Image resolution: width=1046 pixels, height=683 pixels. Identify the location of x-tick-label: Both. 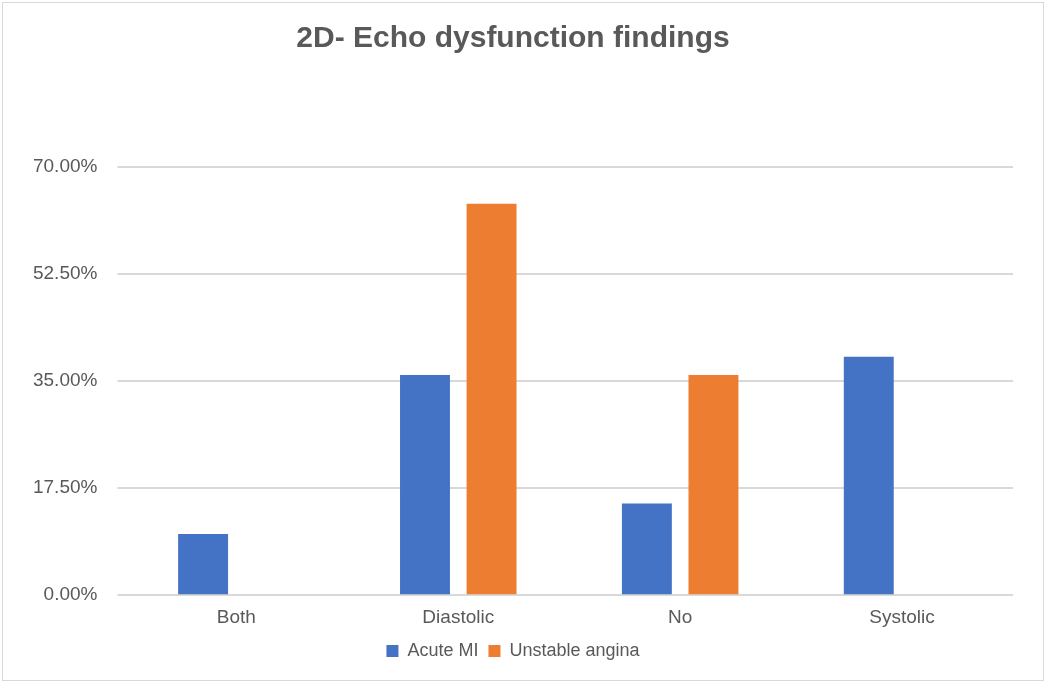
(236, 616).